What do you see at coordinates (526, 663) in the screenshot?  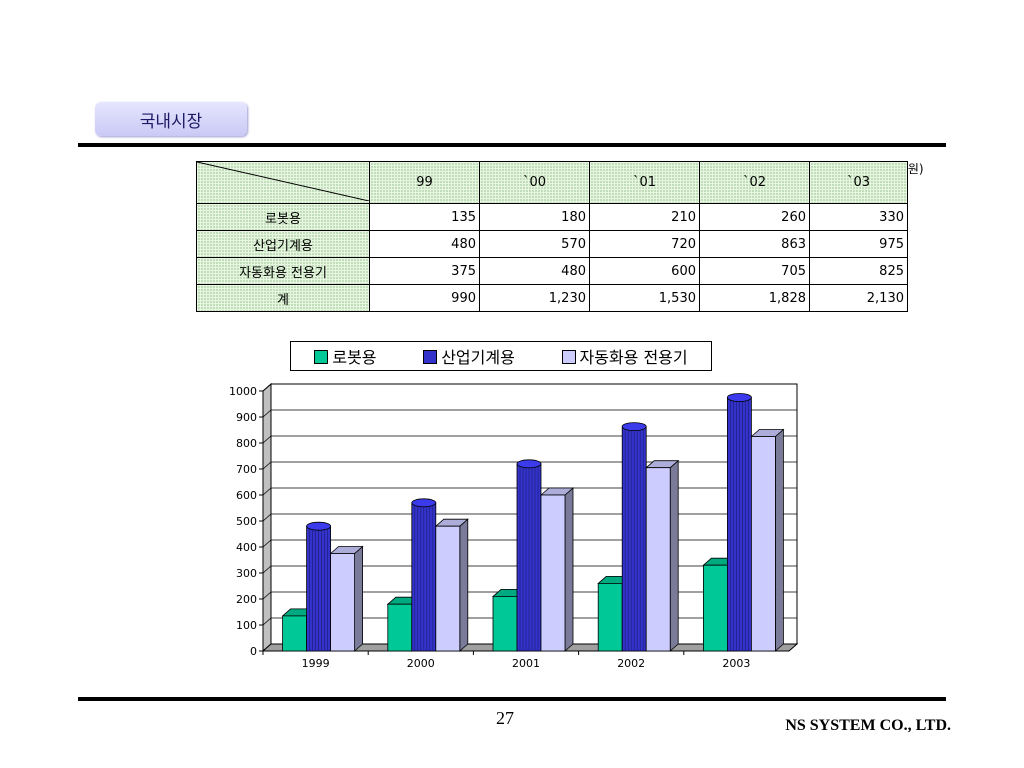 I see `x-tick-label: 2001` at bounding box center [526, 663].